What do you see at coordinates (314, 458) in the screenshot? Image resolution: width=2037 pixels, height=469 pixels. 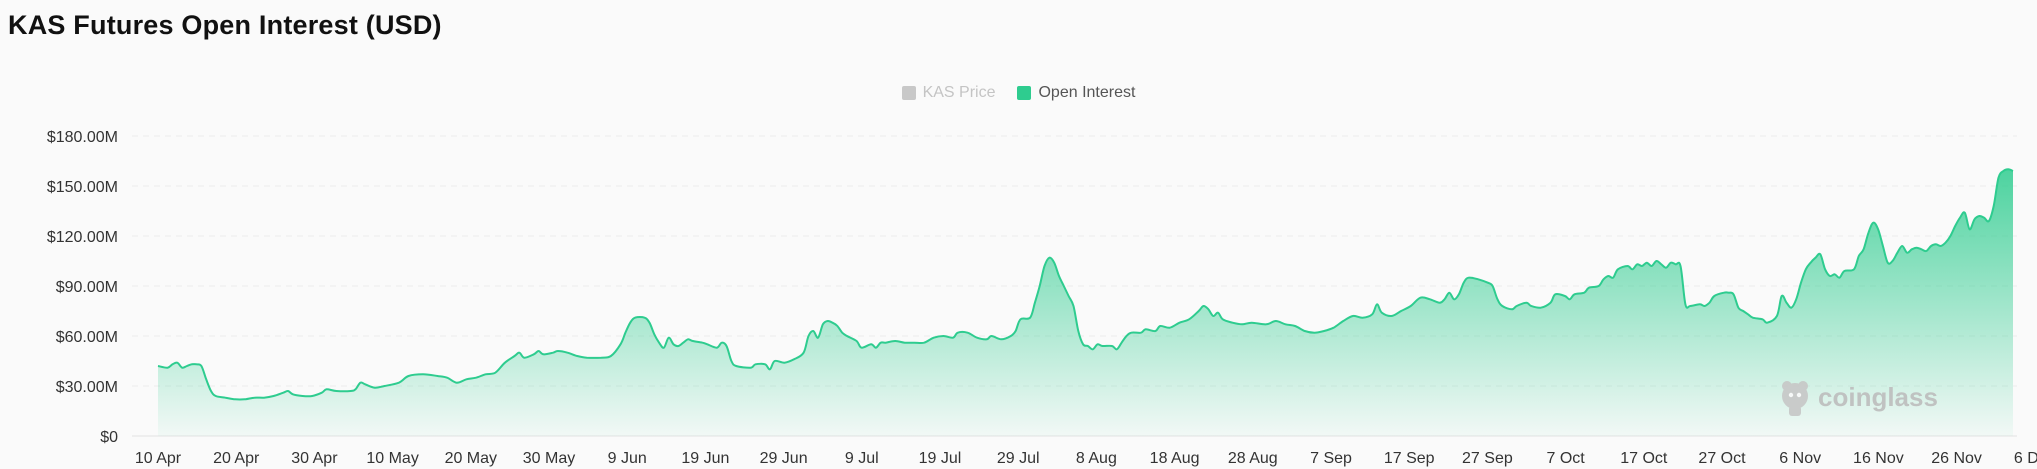 I see `x-tick-label: 30 Apr` at bounding box center [314, 458].